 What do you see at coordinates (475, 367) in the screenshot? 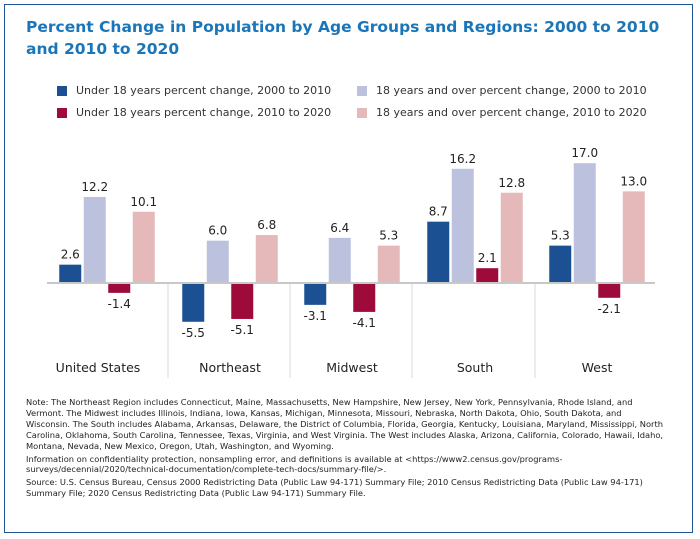
I see `category-label: South` at bounding box center [475, 367].